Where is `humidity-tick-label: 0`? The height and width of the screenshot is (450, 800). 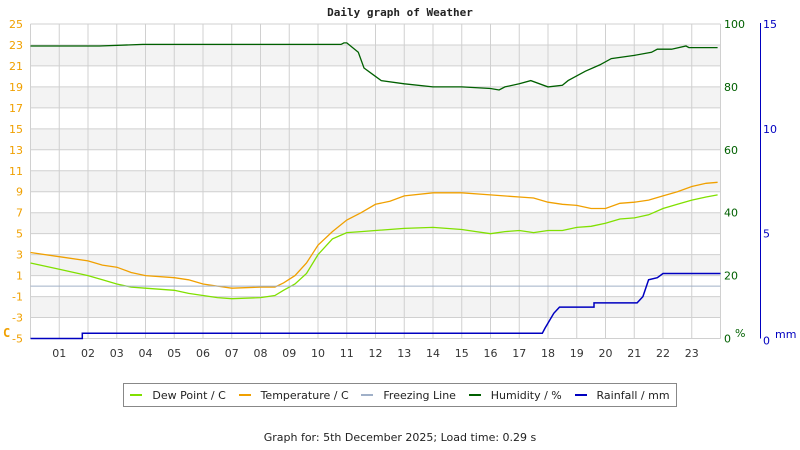 humidity-tick-label: 0 is located at coordinates (727, 339).